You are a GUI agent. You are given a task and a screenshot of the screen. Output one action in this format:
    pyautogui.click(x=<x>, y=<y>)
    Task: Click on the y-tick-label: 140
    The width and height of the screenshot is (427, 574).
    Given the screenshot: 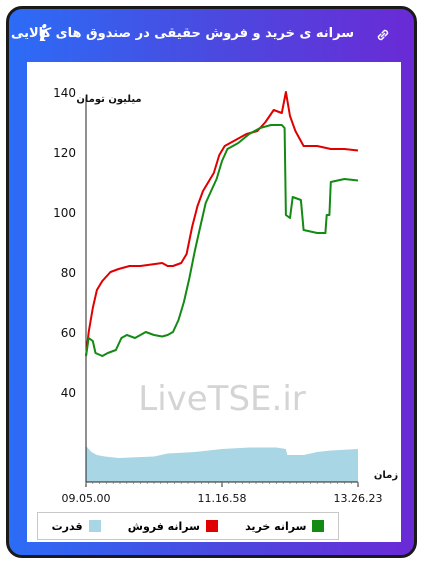 What is the action you would take?
    pyautogui.click(x=64, y=93)
    